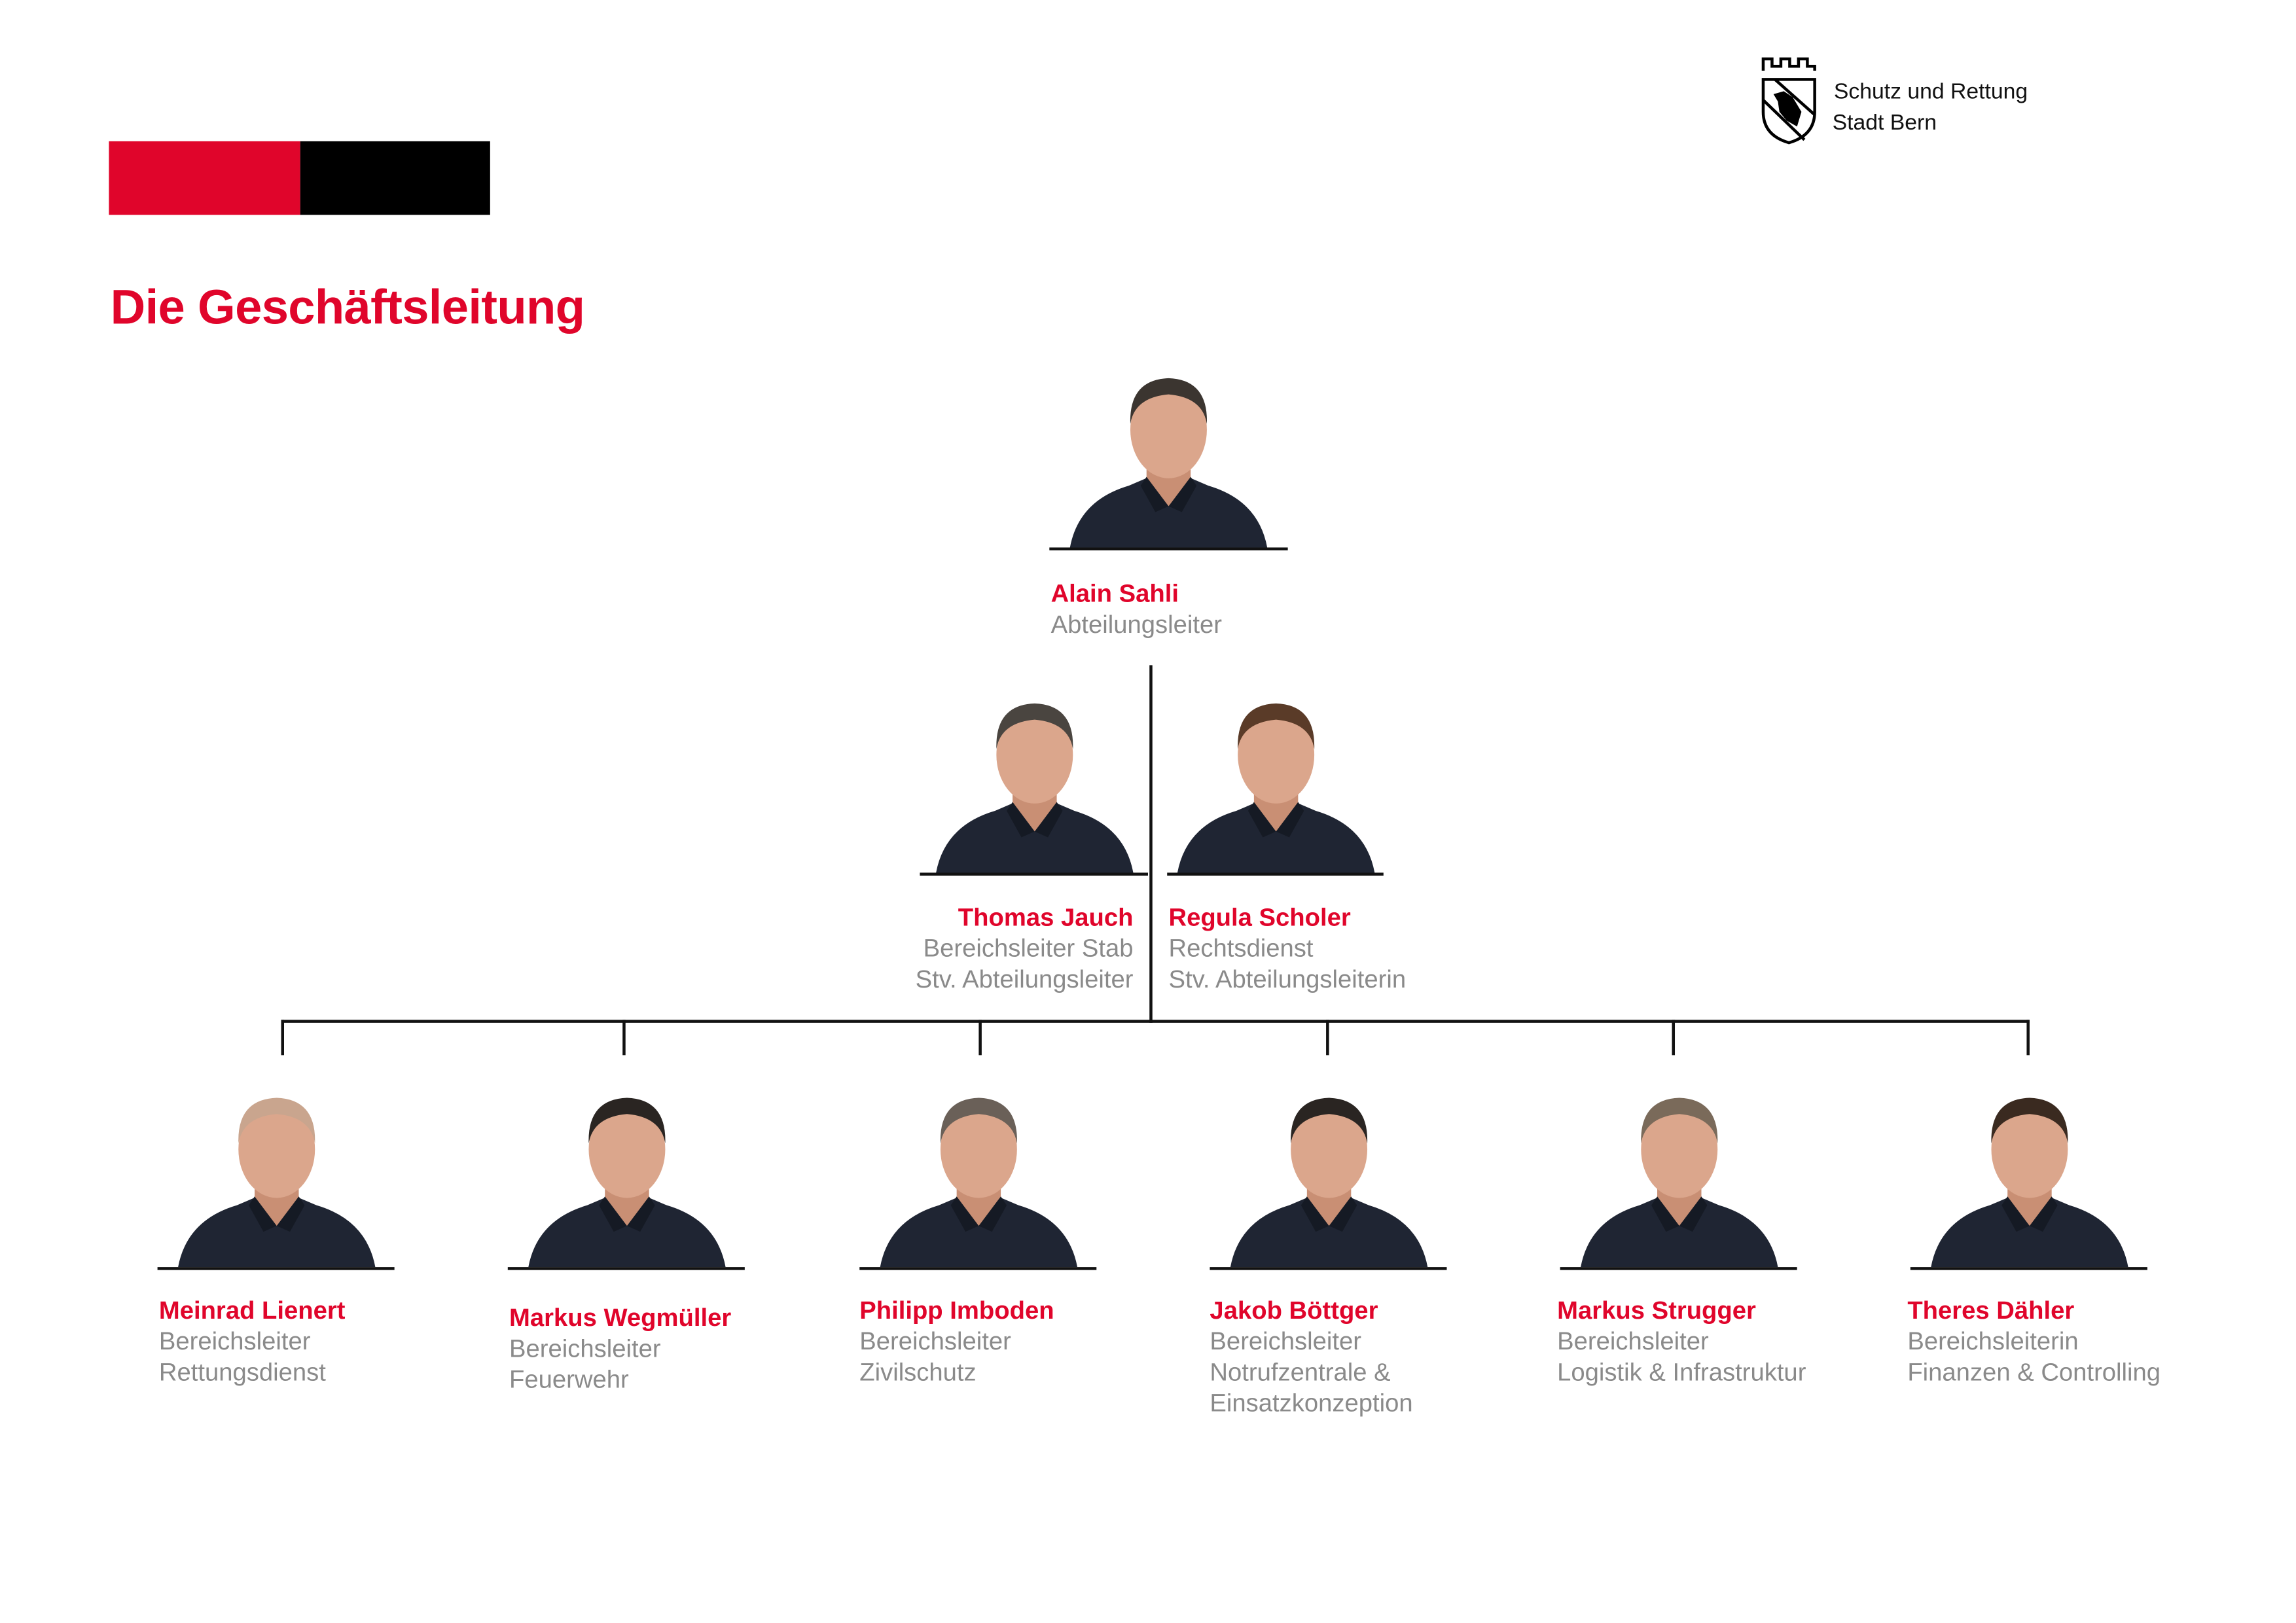 This screenshot has height=1623, width=2296. What do you see at coordinates (1993, 1341) in the screenshot?
I see `person-role: Bereichsleiterin` at bounding box center [1993, 1341].